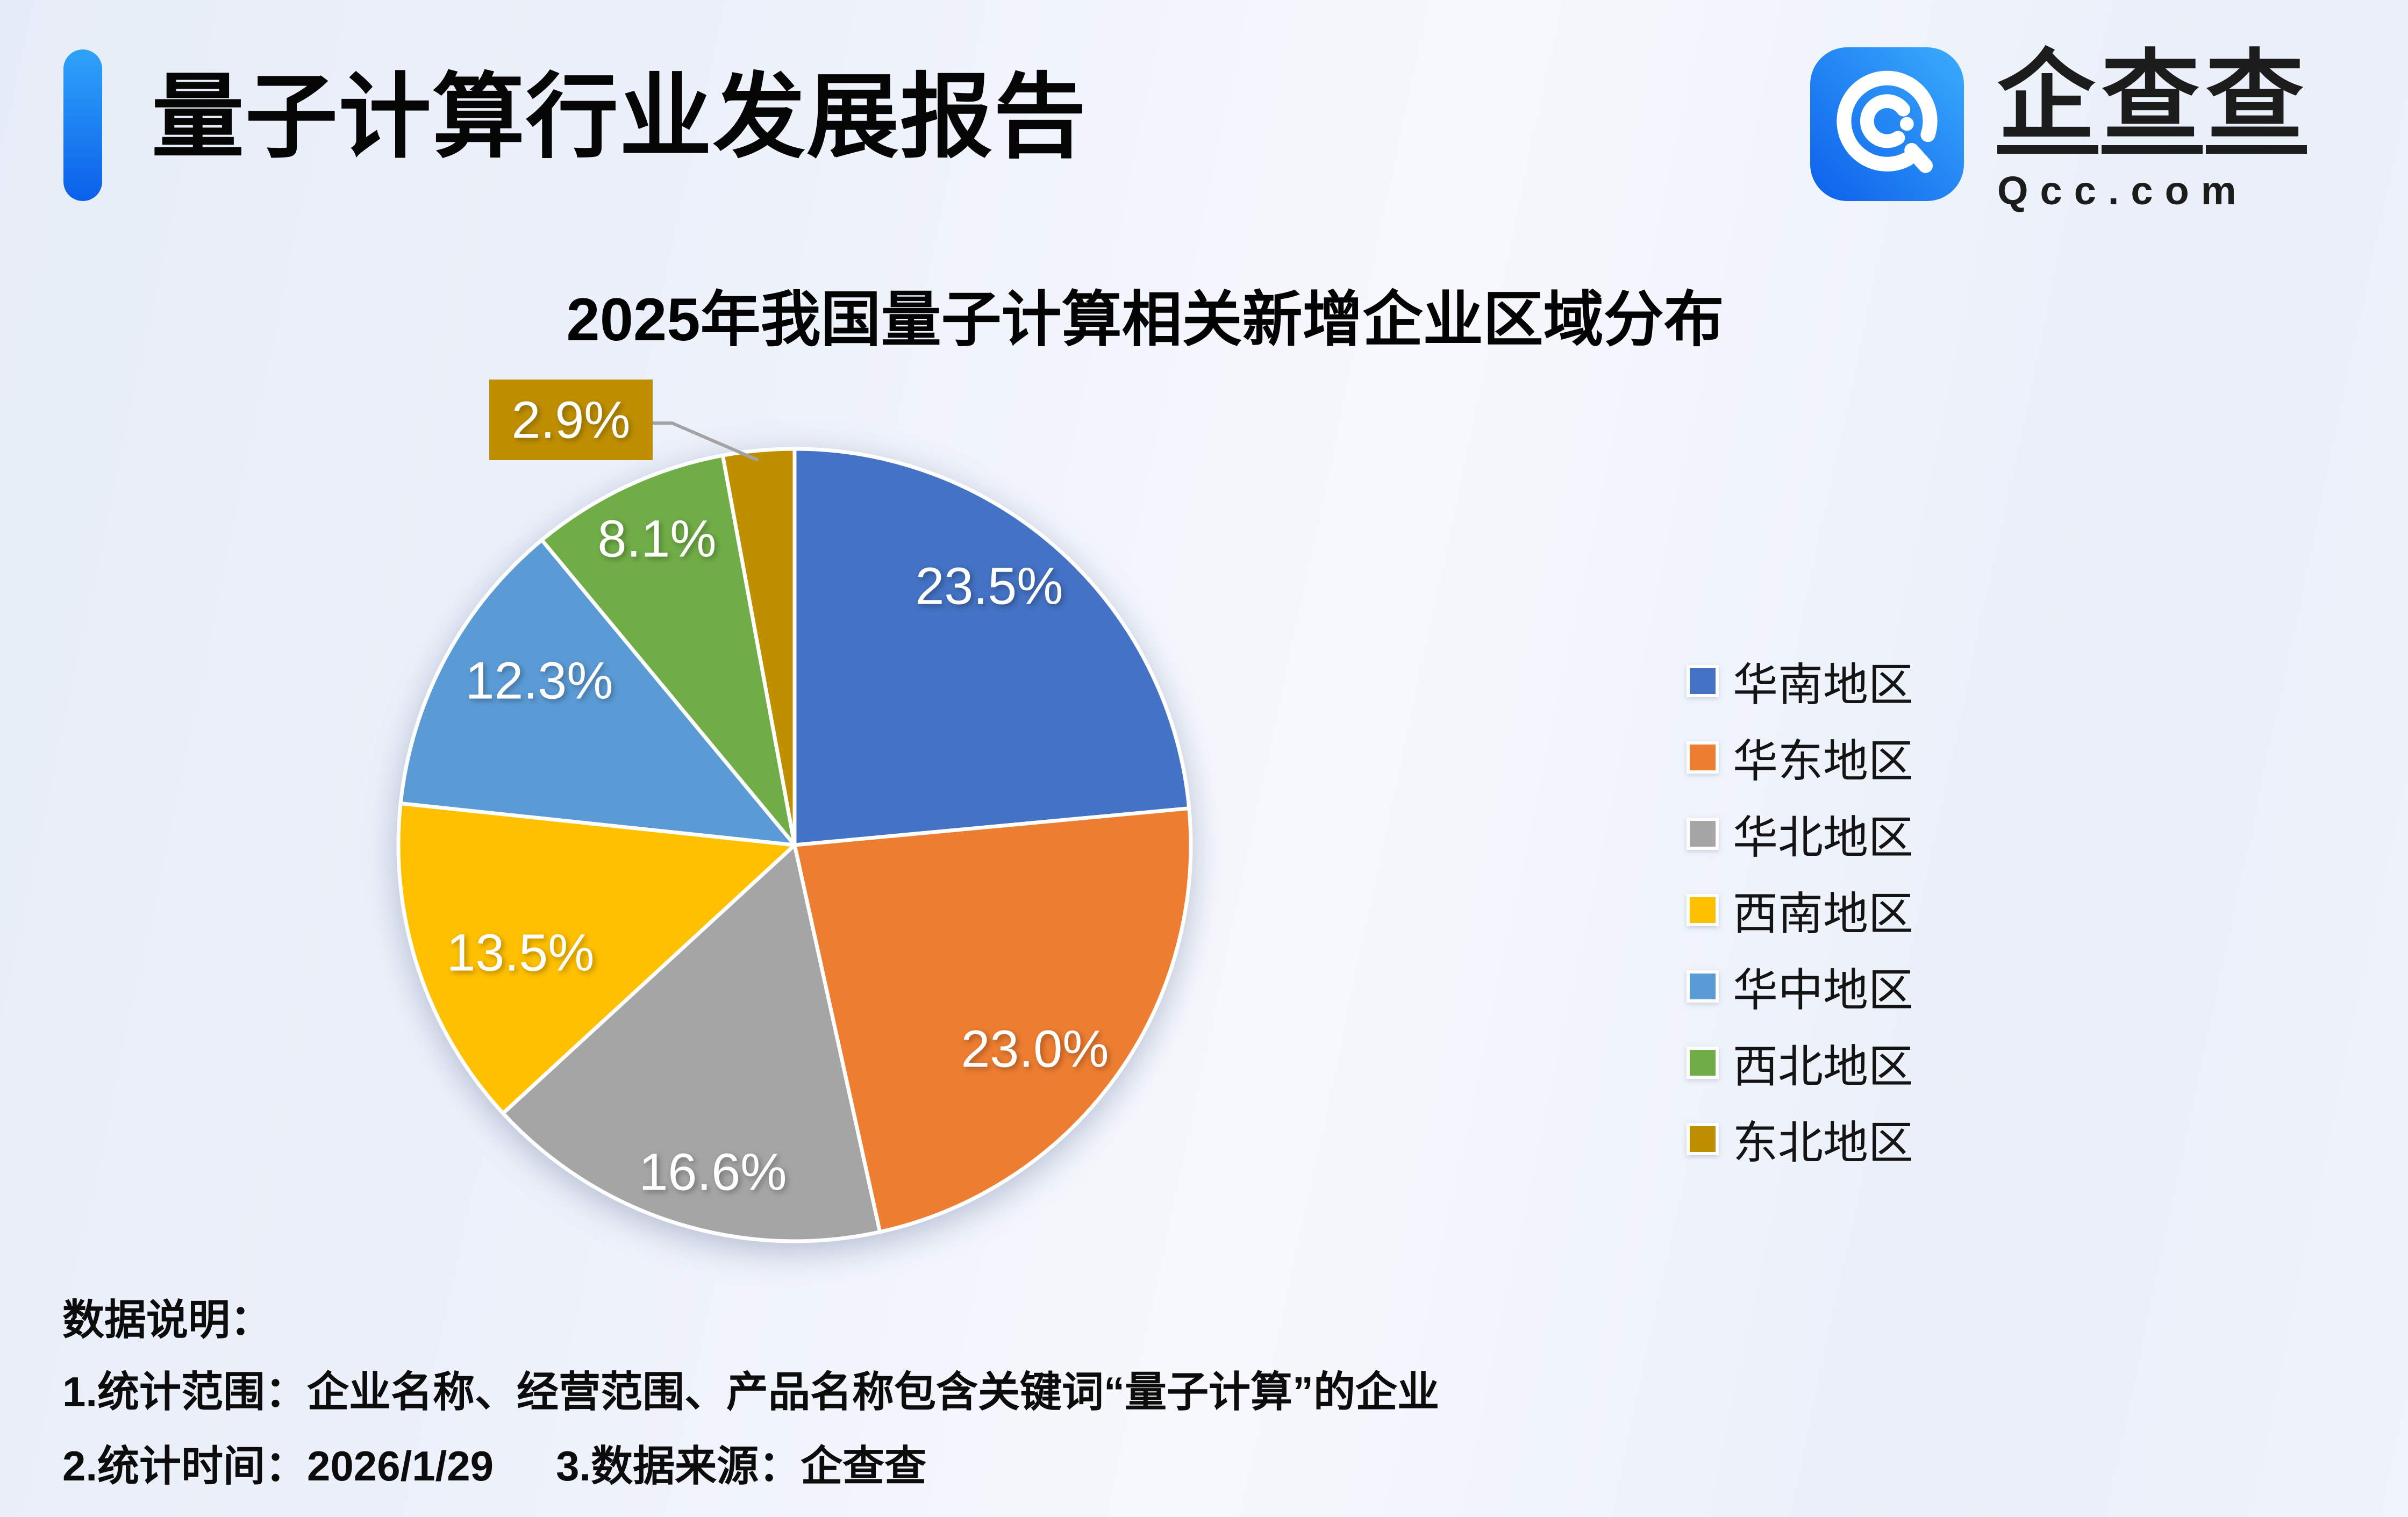  Describe the element at coordinates (1824, 1066) in the screenshot. I see `legend-label: 西北地区` at that location.